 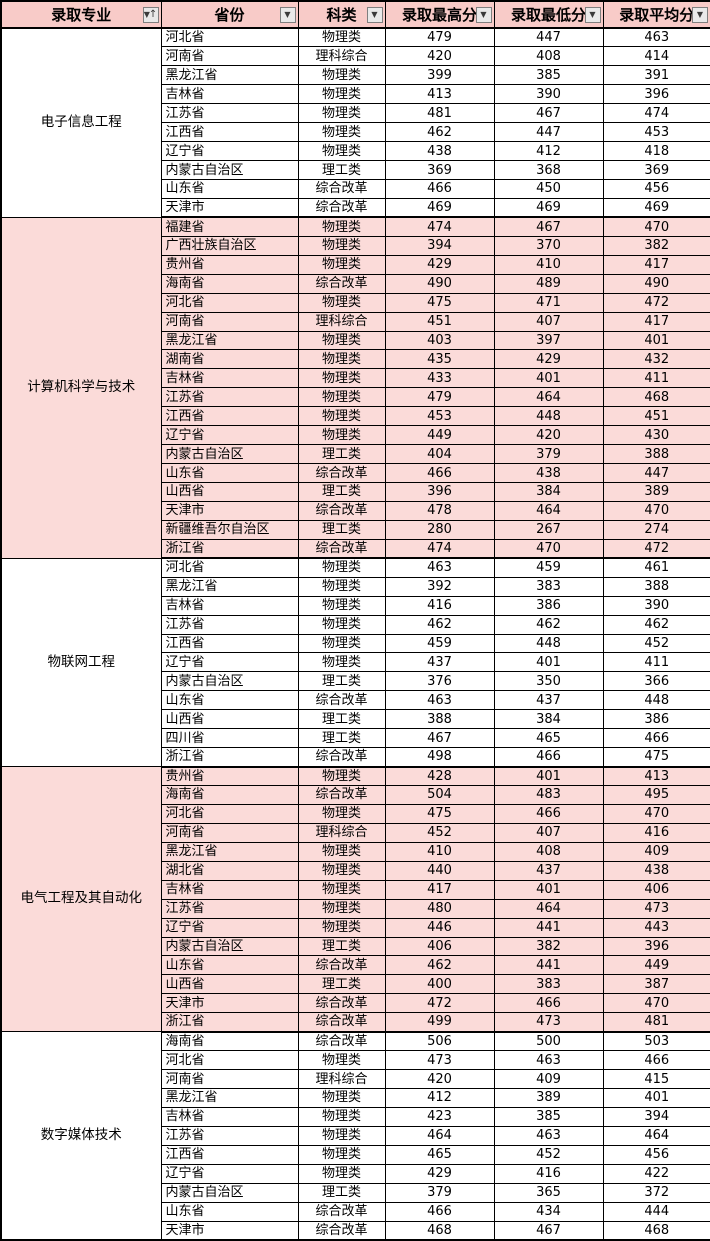 What do you see at coordinates (656, 94) in the screenshot?
I see `cell-avg-score: 396` at bounding box center [656, 94].